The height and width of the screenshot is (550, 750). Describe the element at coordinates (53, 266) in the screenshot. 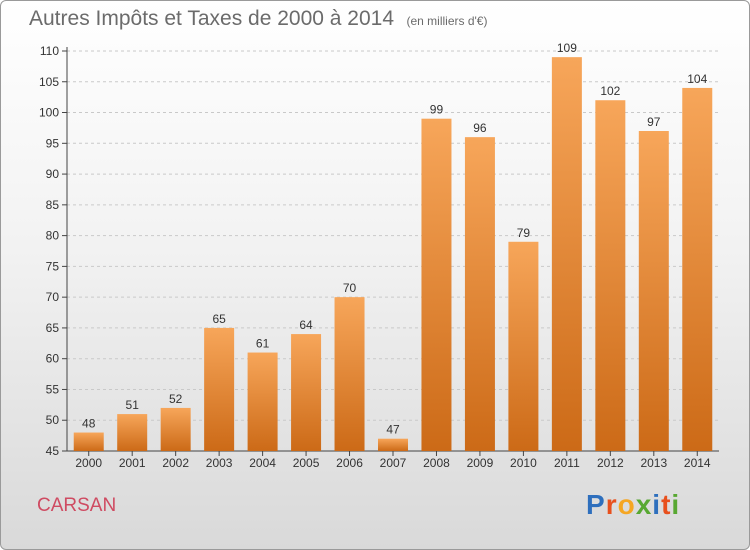

I see `y-tick-label: 75` at that location.